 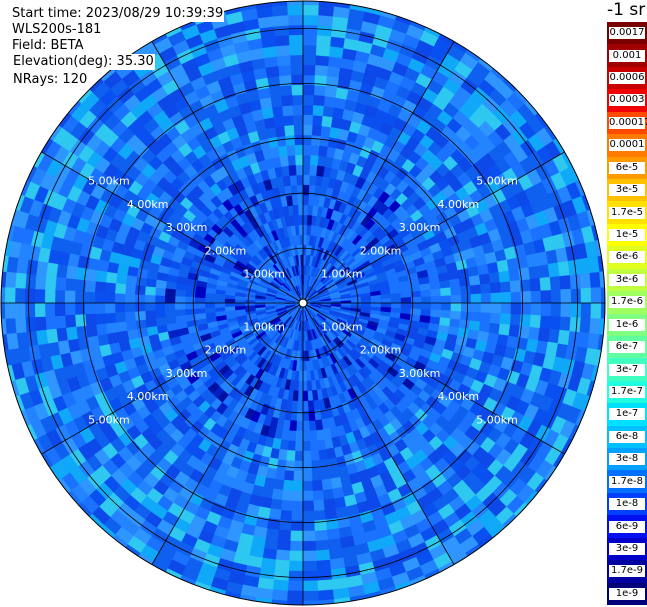 What do you see at coordinates (627, 55) in the screenshot?
I see `colorbar-tick-label: 0.001` at bounding box center [627, 55].